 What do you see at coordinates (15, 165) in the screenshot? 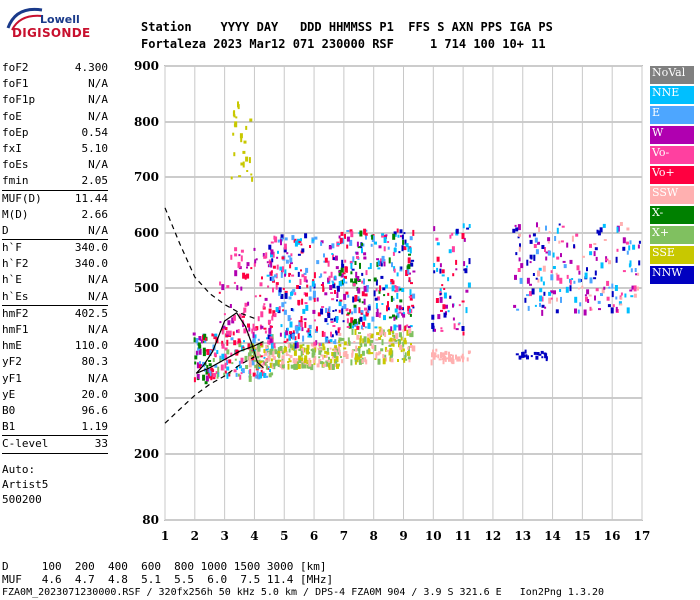
I see `param-label: foEs` at bounding box center [15, 165].